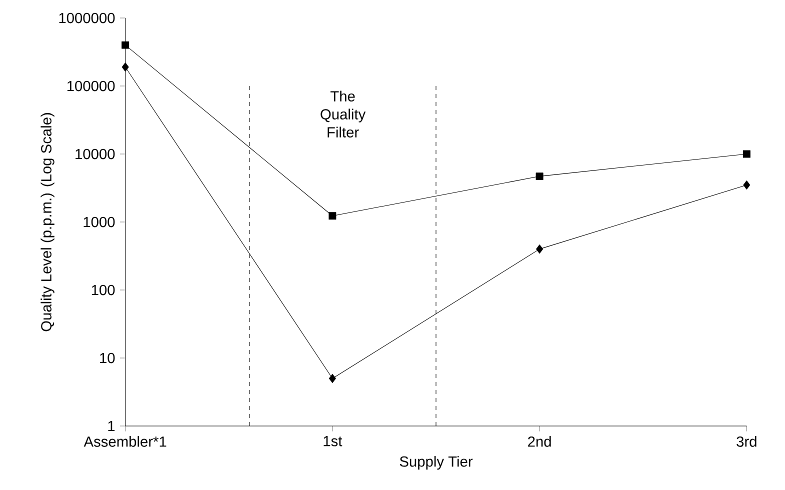 This screenshot has width=785, height=490. I want to click on y-tick-label: 1000, so click(99, 222).